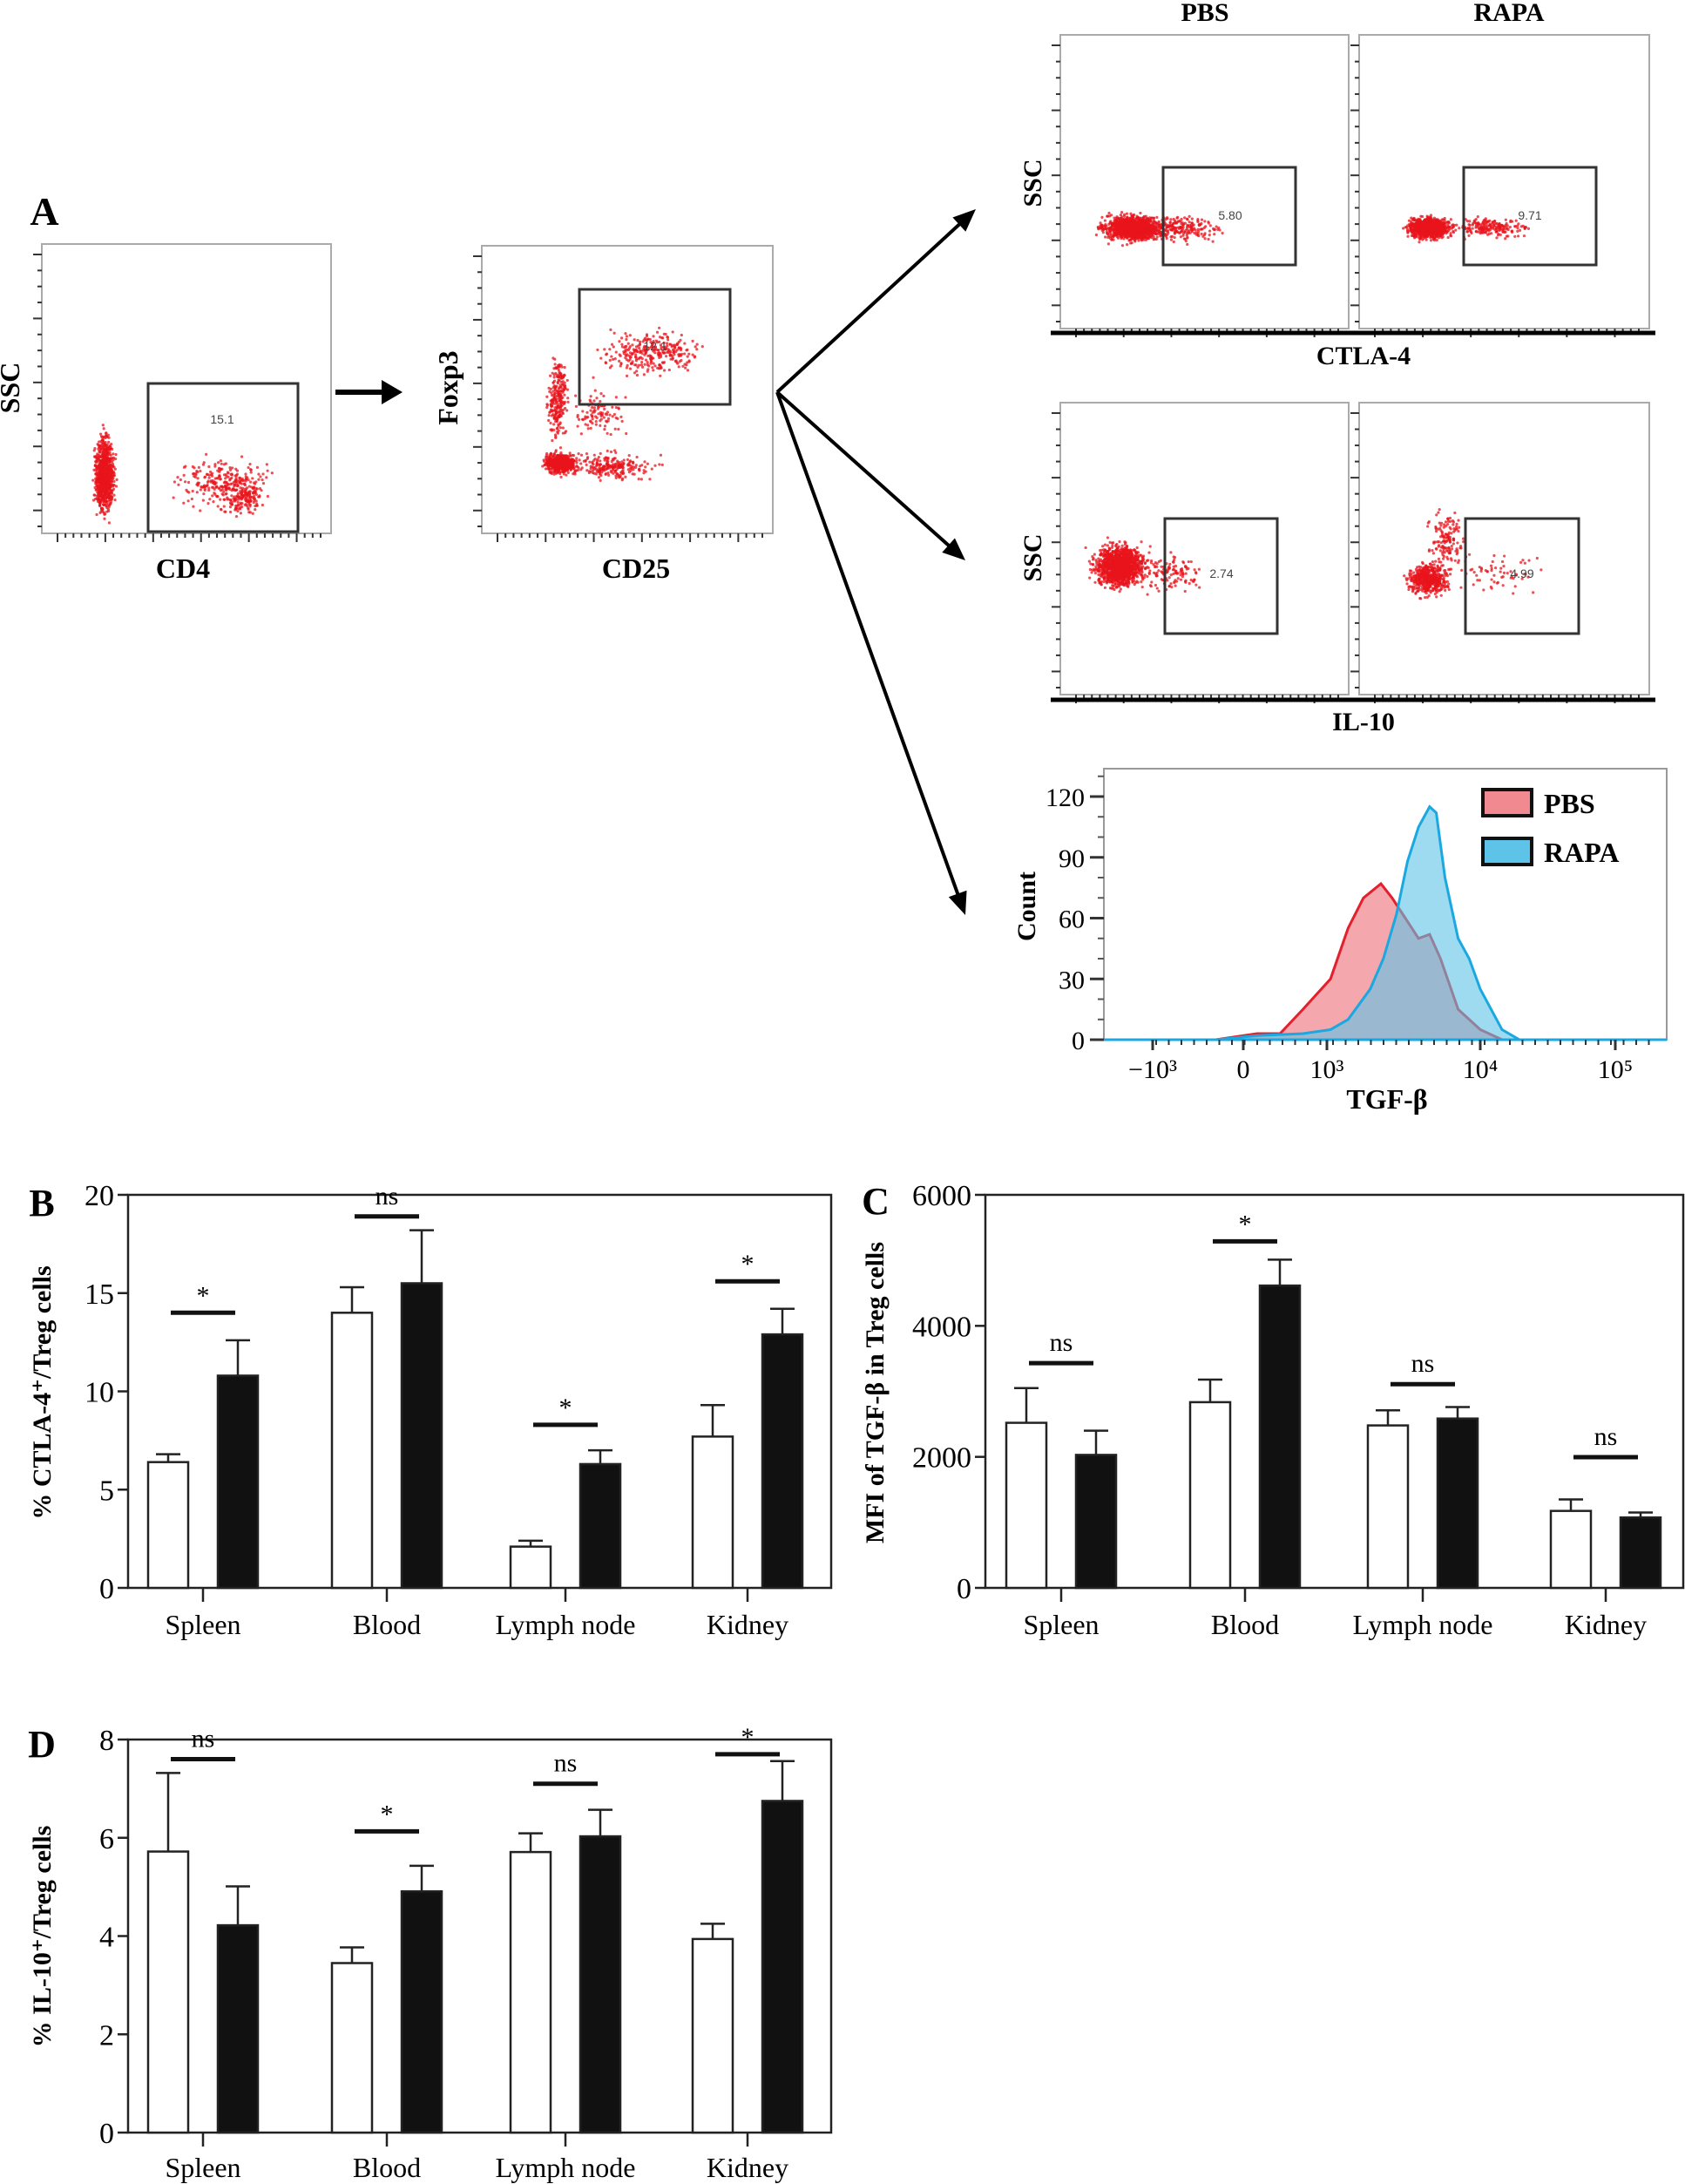 The image size is (1685, 2184). I want to click on gate-percentage: 15.1, so click(221, 419).